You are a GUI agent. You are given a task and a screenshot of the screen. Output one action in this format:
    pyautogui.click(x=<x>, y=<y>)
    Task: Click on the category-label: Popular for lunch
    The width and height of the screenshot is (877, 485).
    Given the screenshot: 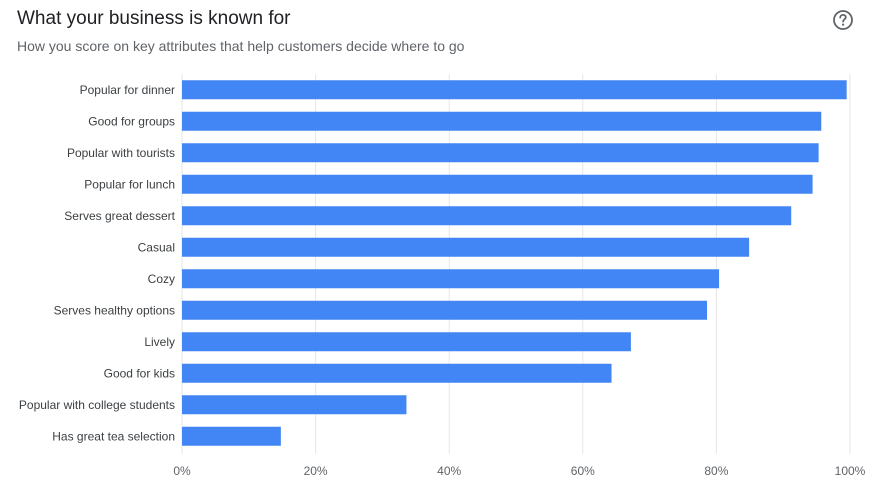 What is the action you would take?
    pyautogui.click(x=129, y=184)
    